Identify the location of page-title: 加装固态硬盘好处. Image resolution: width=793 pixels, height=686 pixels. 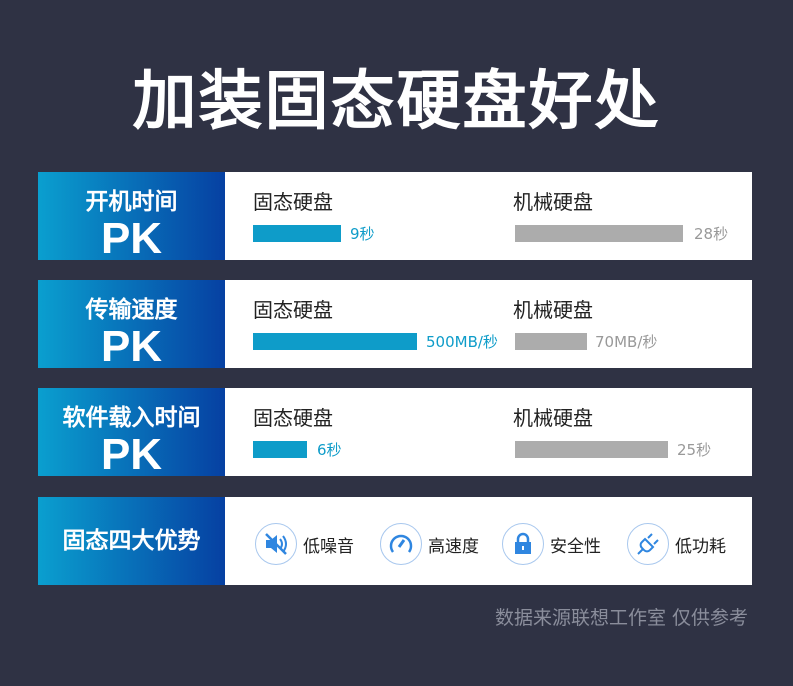
(396, 102).